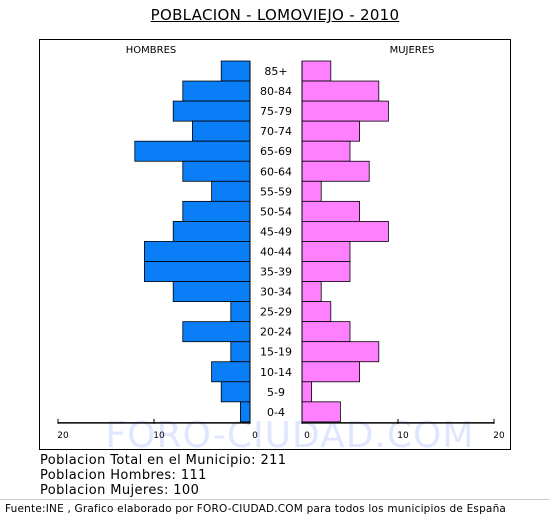 This screenshot has height=520, width=550. I want to click on footer-divider, so click(275, 499).